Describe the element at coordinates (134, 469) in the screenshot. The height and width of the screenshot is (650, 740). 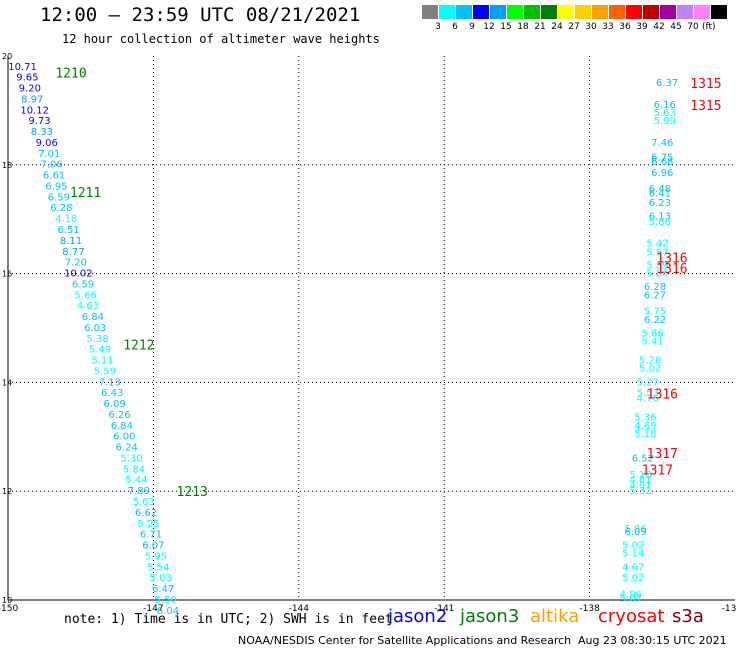
I see `wave-height-label: 5.84` at that location.